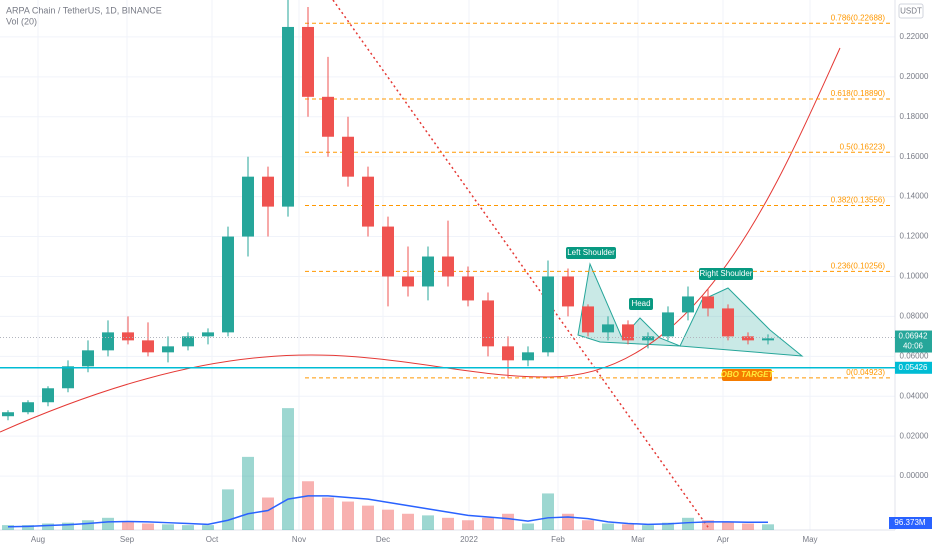  Describe the element at coordinates (914, 36) in the screenshot. I see `y-tick-label: 0.22000` at that location.